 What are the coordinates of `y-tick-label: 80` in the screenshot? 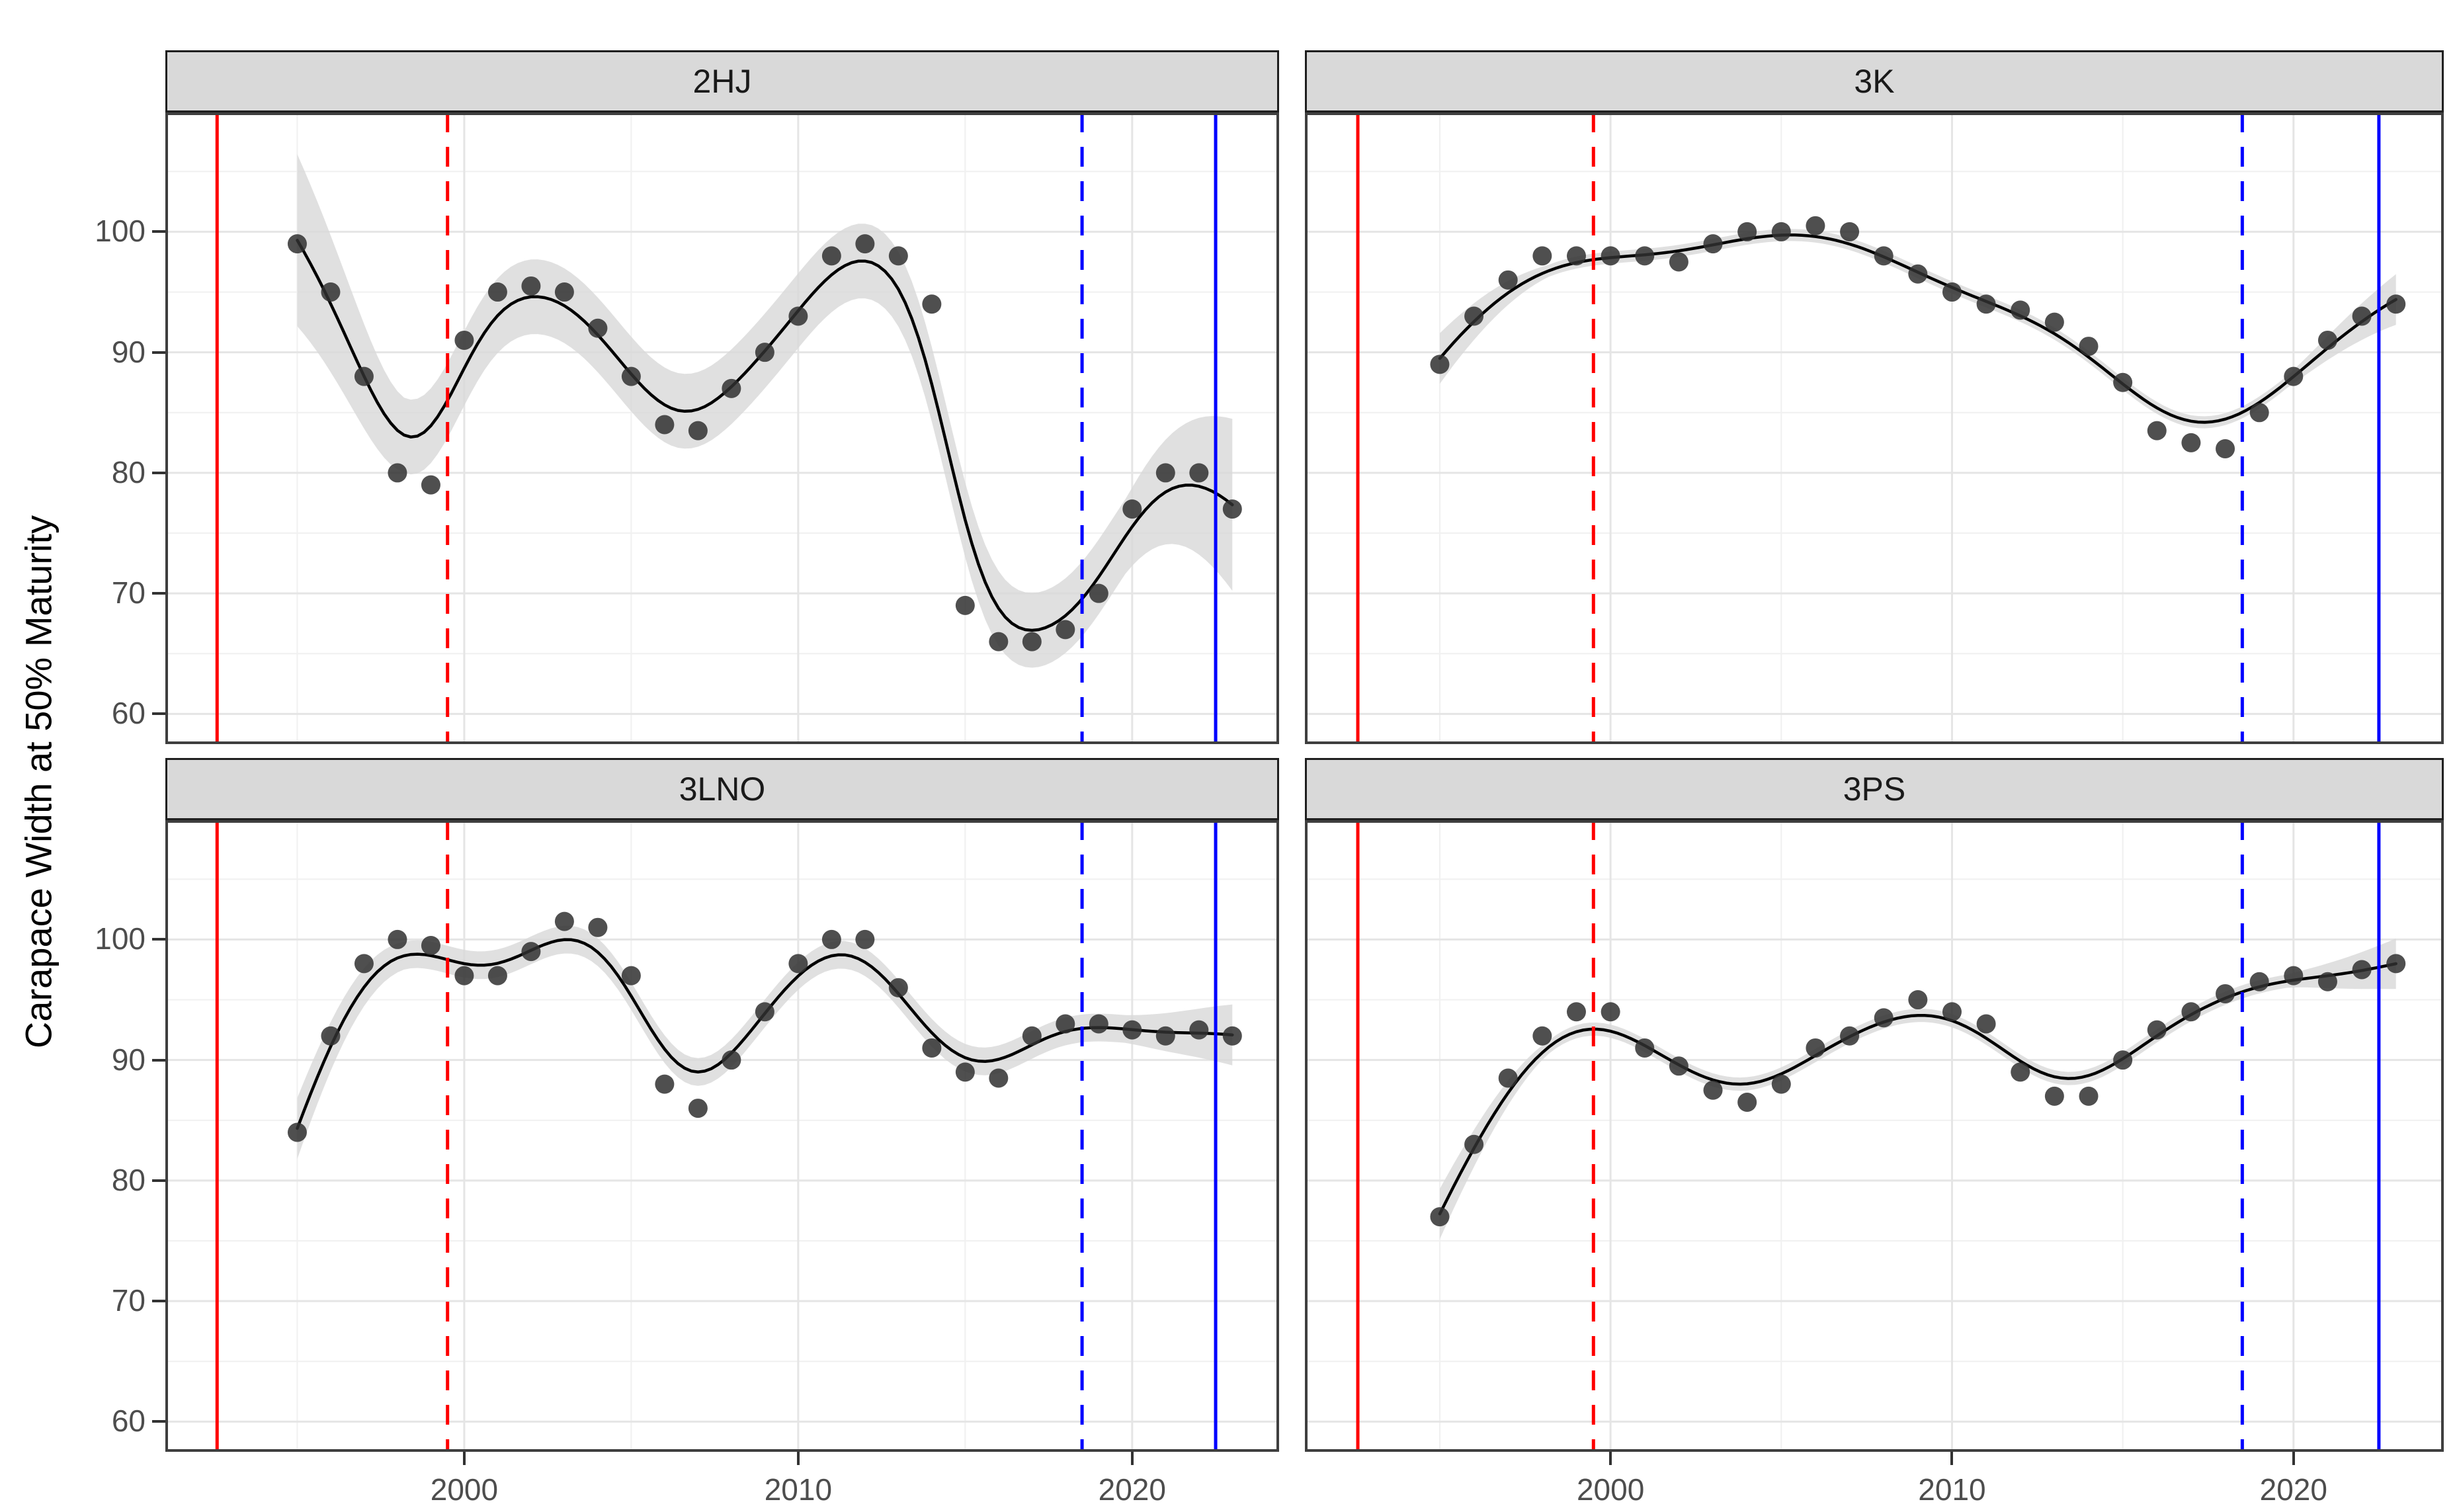 It's located at (128, 471).